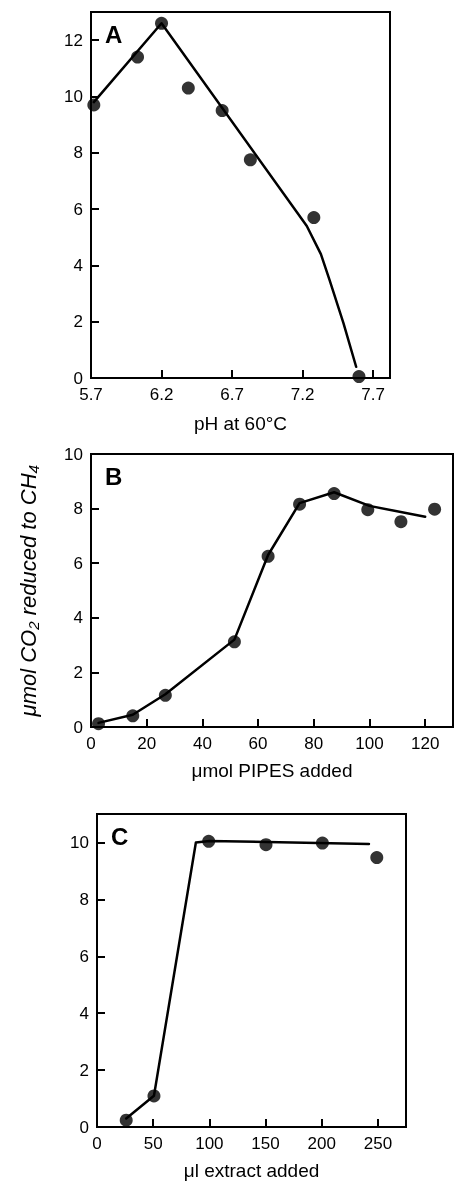 The height and width of the screenshot is (1187, 458). I want to click on annotation: A, so click(114, 34).